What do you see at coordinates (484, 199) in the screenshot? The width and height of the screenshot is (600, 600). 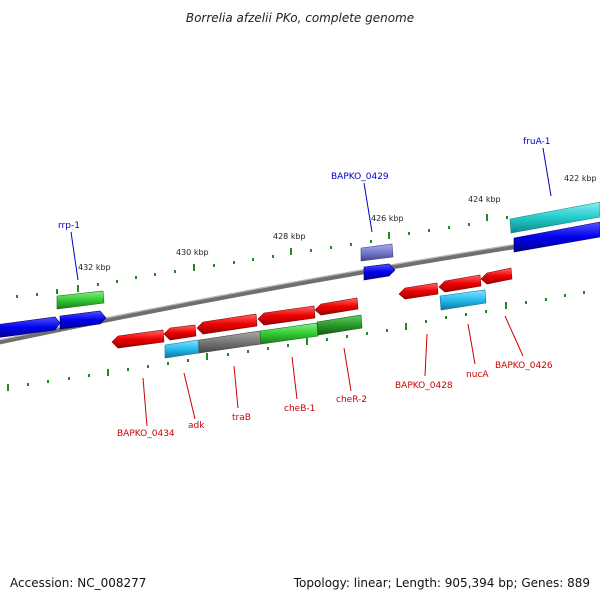 I see `scale-label-424: 424 kbp` at bounding box center [484, 199].